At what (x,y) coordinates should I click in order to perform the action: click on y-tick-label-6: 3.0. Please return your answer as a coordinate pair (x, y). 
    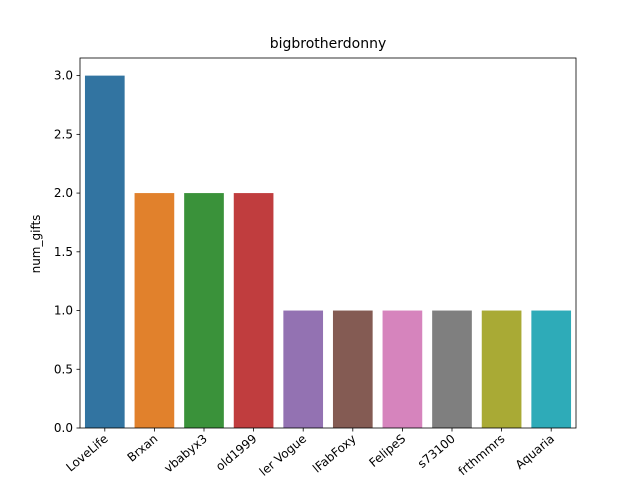
    Looking at the image, I should click on (63, 76).